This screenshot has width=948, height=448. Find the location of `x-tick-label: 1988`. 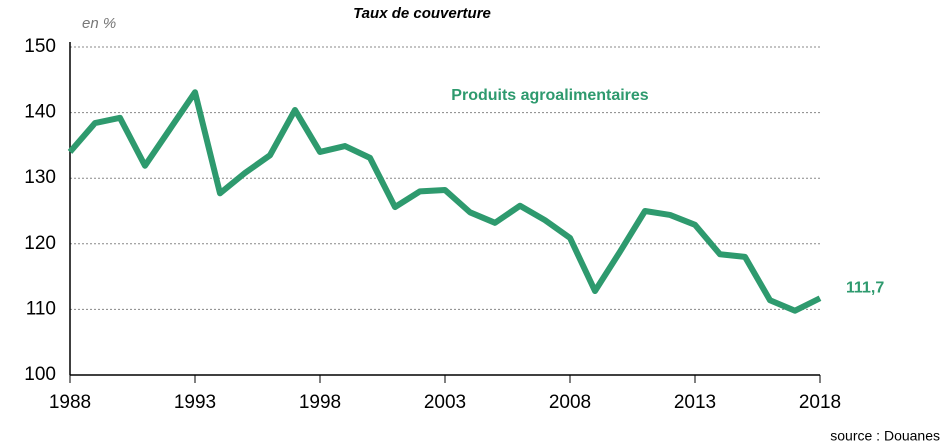

x-tick-label: 1988 is located at coordinates (70, 402).